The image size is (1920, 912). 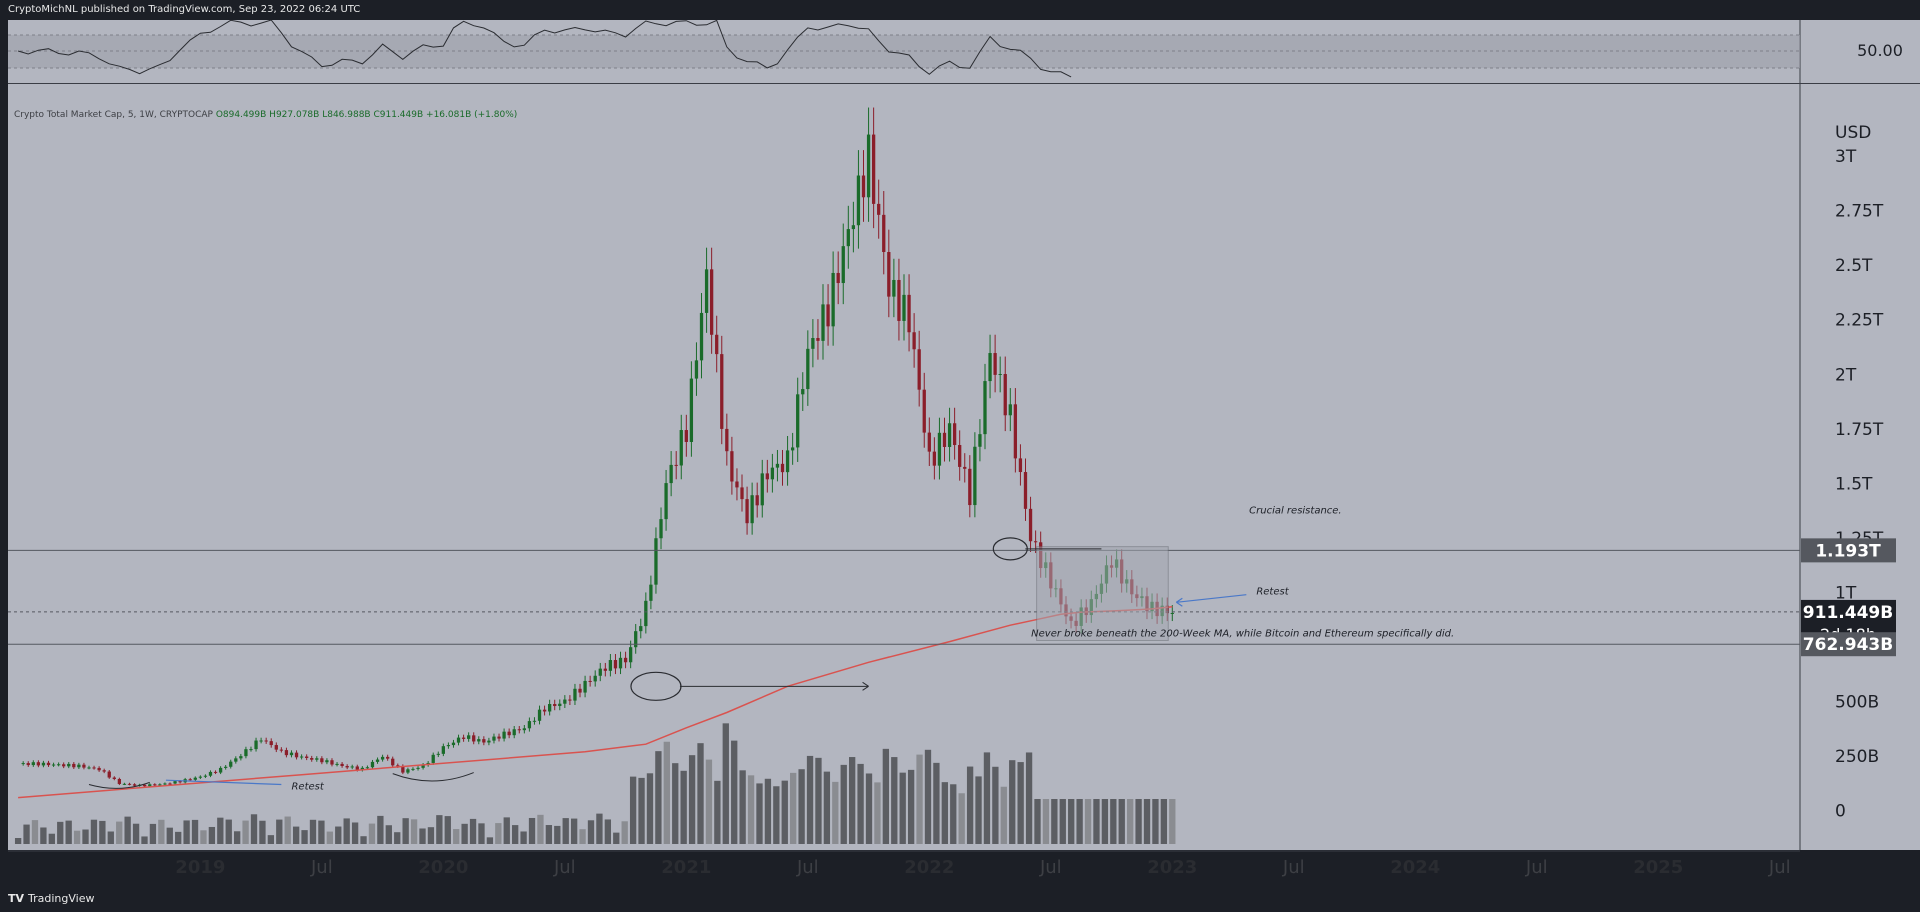 I want to click on y-tick-label: 3T, so click(x=1846, y=157).